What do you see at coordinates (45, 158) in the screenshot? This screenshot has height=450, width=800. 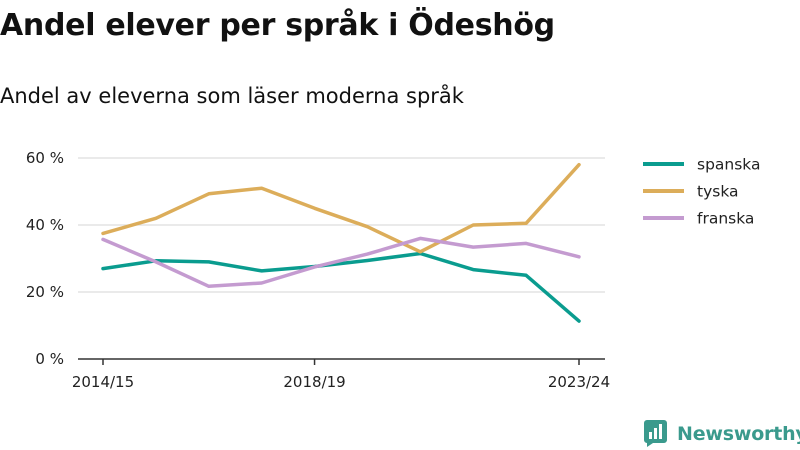 I see `y-tick-label: 60 %` at bounding box center [45, 158].